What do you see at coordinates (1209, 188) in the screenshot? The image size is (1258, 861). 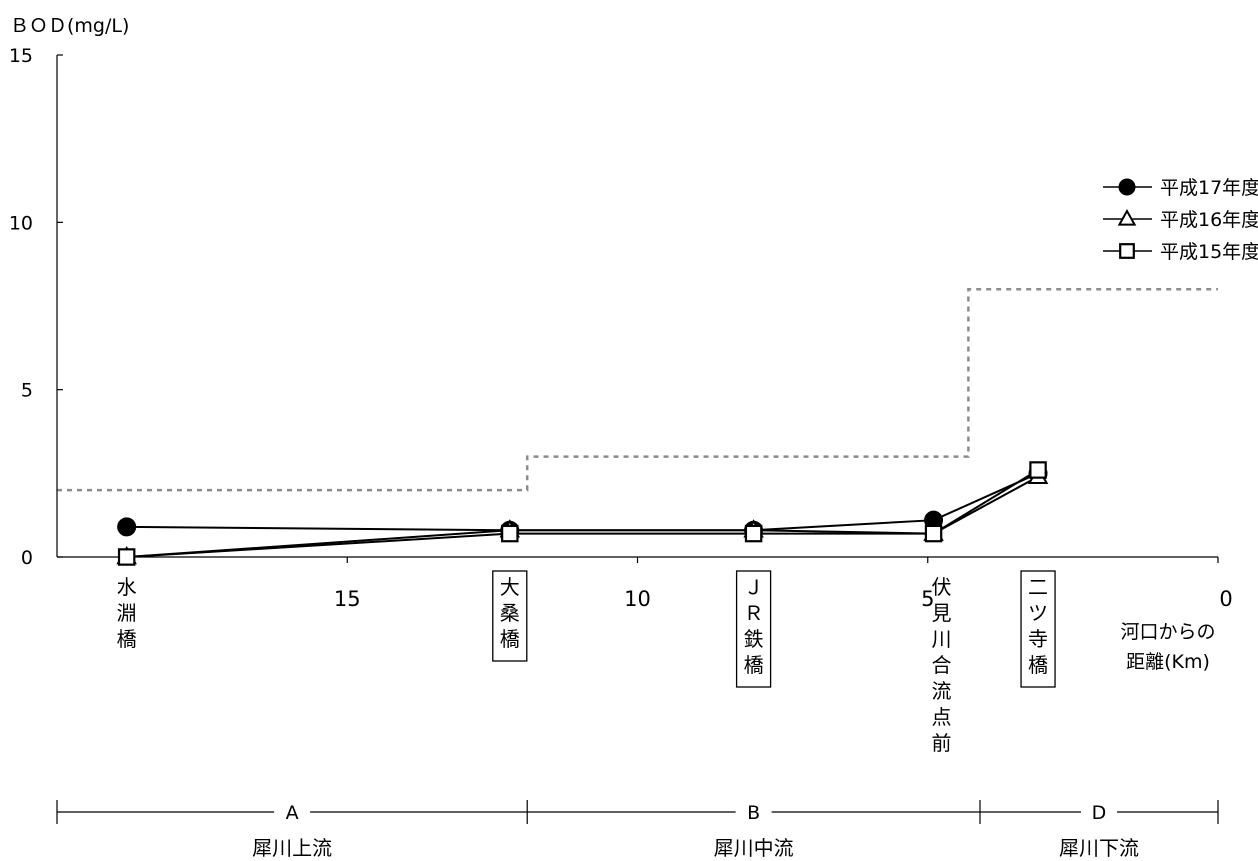 I see `legend-label: 平成17年度` at bounding box center [1209, 188].